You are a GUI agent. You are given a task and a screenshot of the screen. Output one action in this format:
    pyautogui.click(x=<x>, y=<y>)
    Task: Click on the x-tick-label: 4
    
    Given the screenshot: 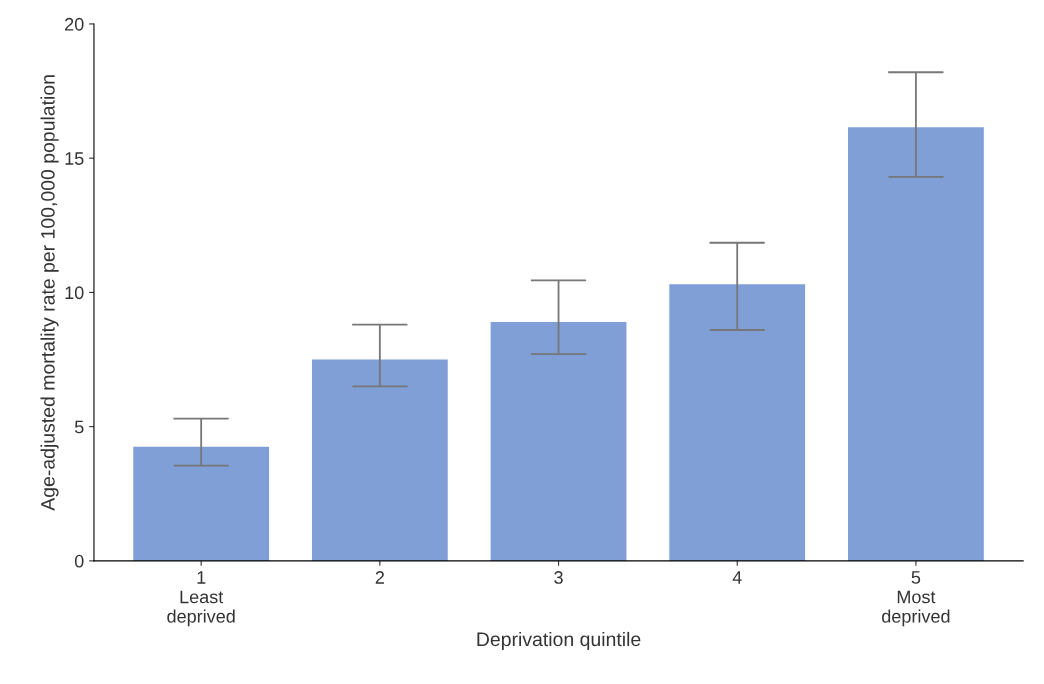 What is the action you would take?
    pyautogui.click(x=737, y=577)
    